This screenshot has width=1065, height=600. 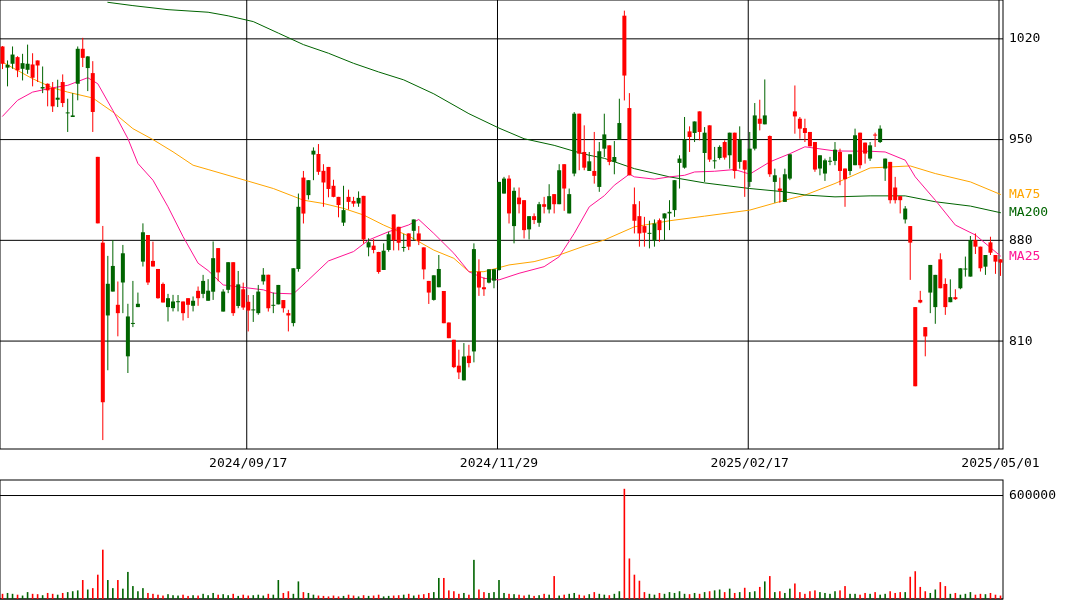 I want to click on series-label: MA25, so click(x=1025, y=255).